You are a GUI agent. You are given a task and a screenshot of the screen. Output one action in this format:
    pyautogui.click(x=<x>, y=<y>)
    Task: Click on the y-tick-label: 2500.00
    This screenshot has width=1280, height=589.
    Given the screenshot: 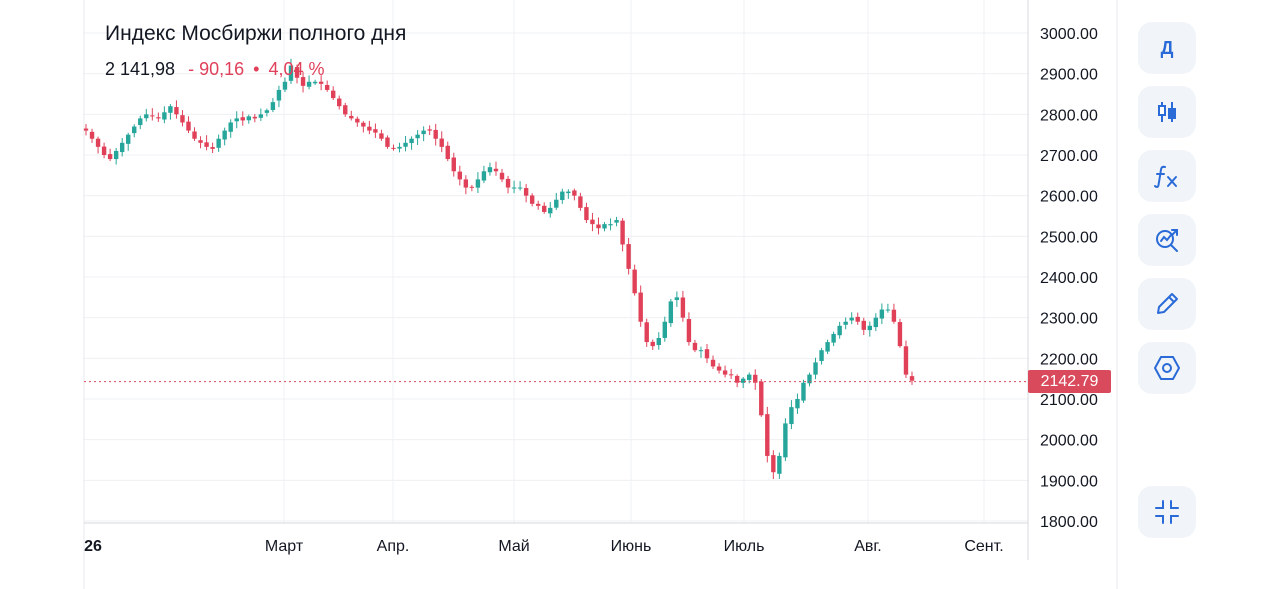 What is the action you would take?
    pyautogui.click(x=1069, y=237)
    